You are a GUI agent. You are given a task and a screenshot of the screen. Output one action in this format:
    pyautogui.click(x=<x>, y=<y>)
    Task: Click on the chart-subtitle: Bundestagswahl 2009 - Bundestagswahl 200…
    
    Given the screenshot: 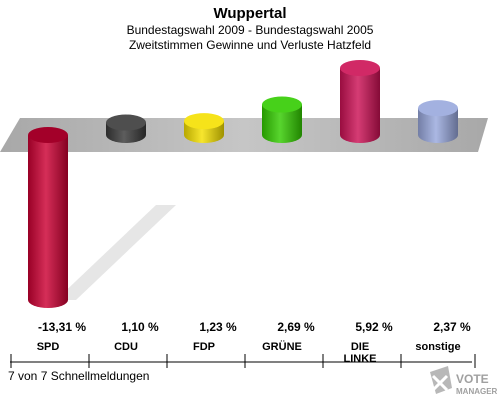 What is the action you would take?
    pyautogui.click(x=250, y=30)
    